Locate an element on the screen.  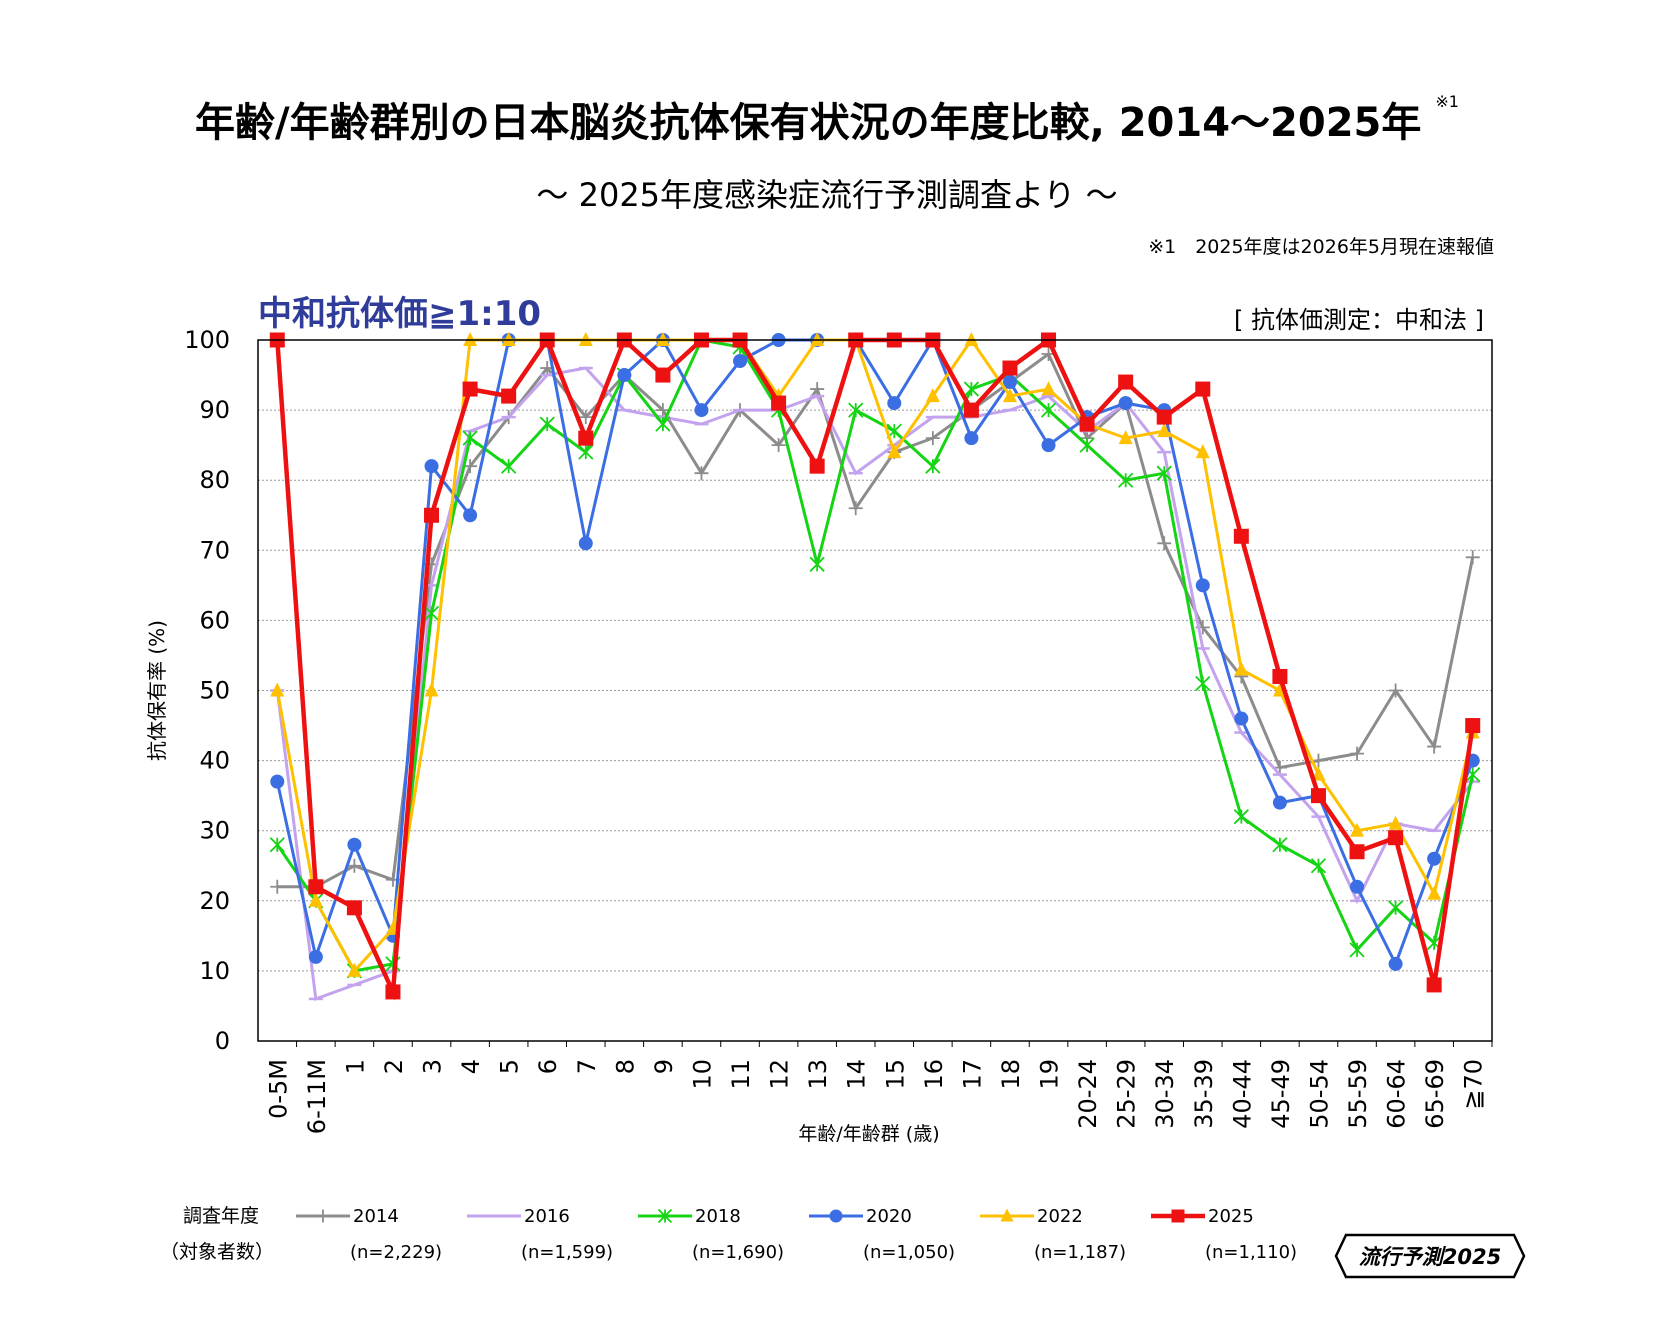
x-tick-label: 55-59 is located at coordinates (1358, 1094).